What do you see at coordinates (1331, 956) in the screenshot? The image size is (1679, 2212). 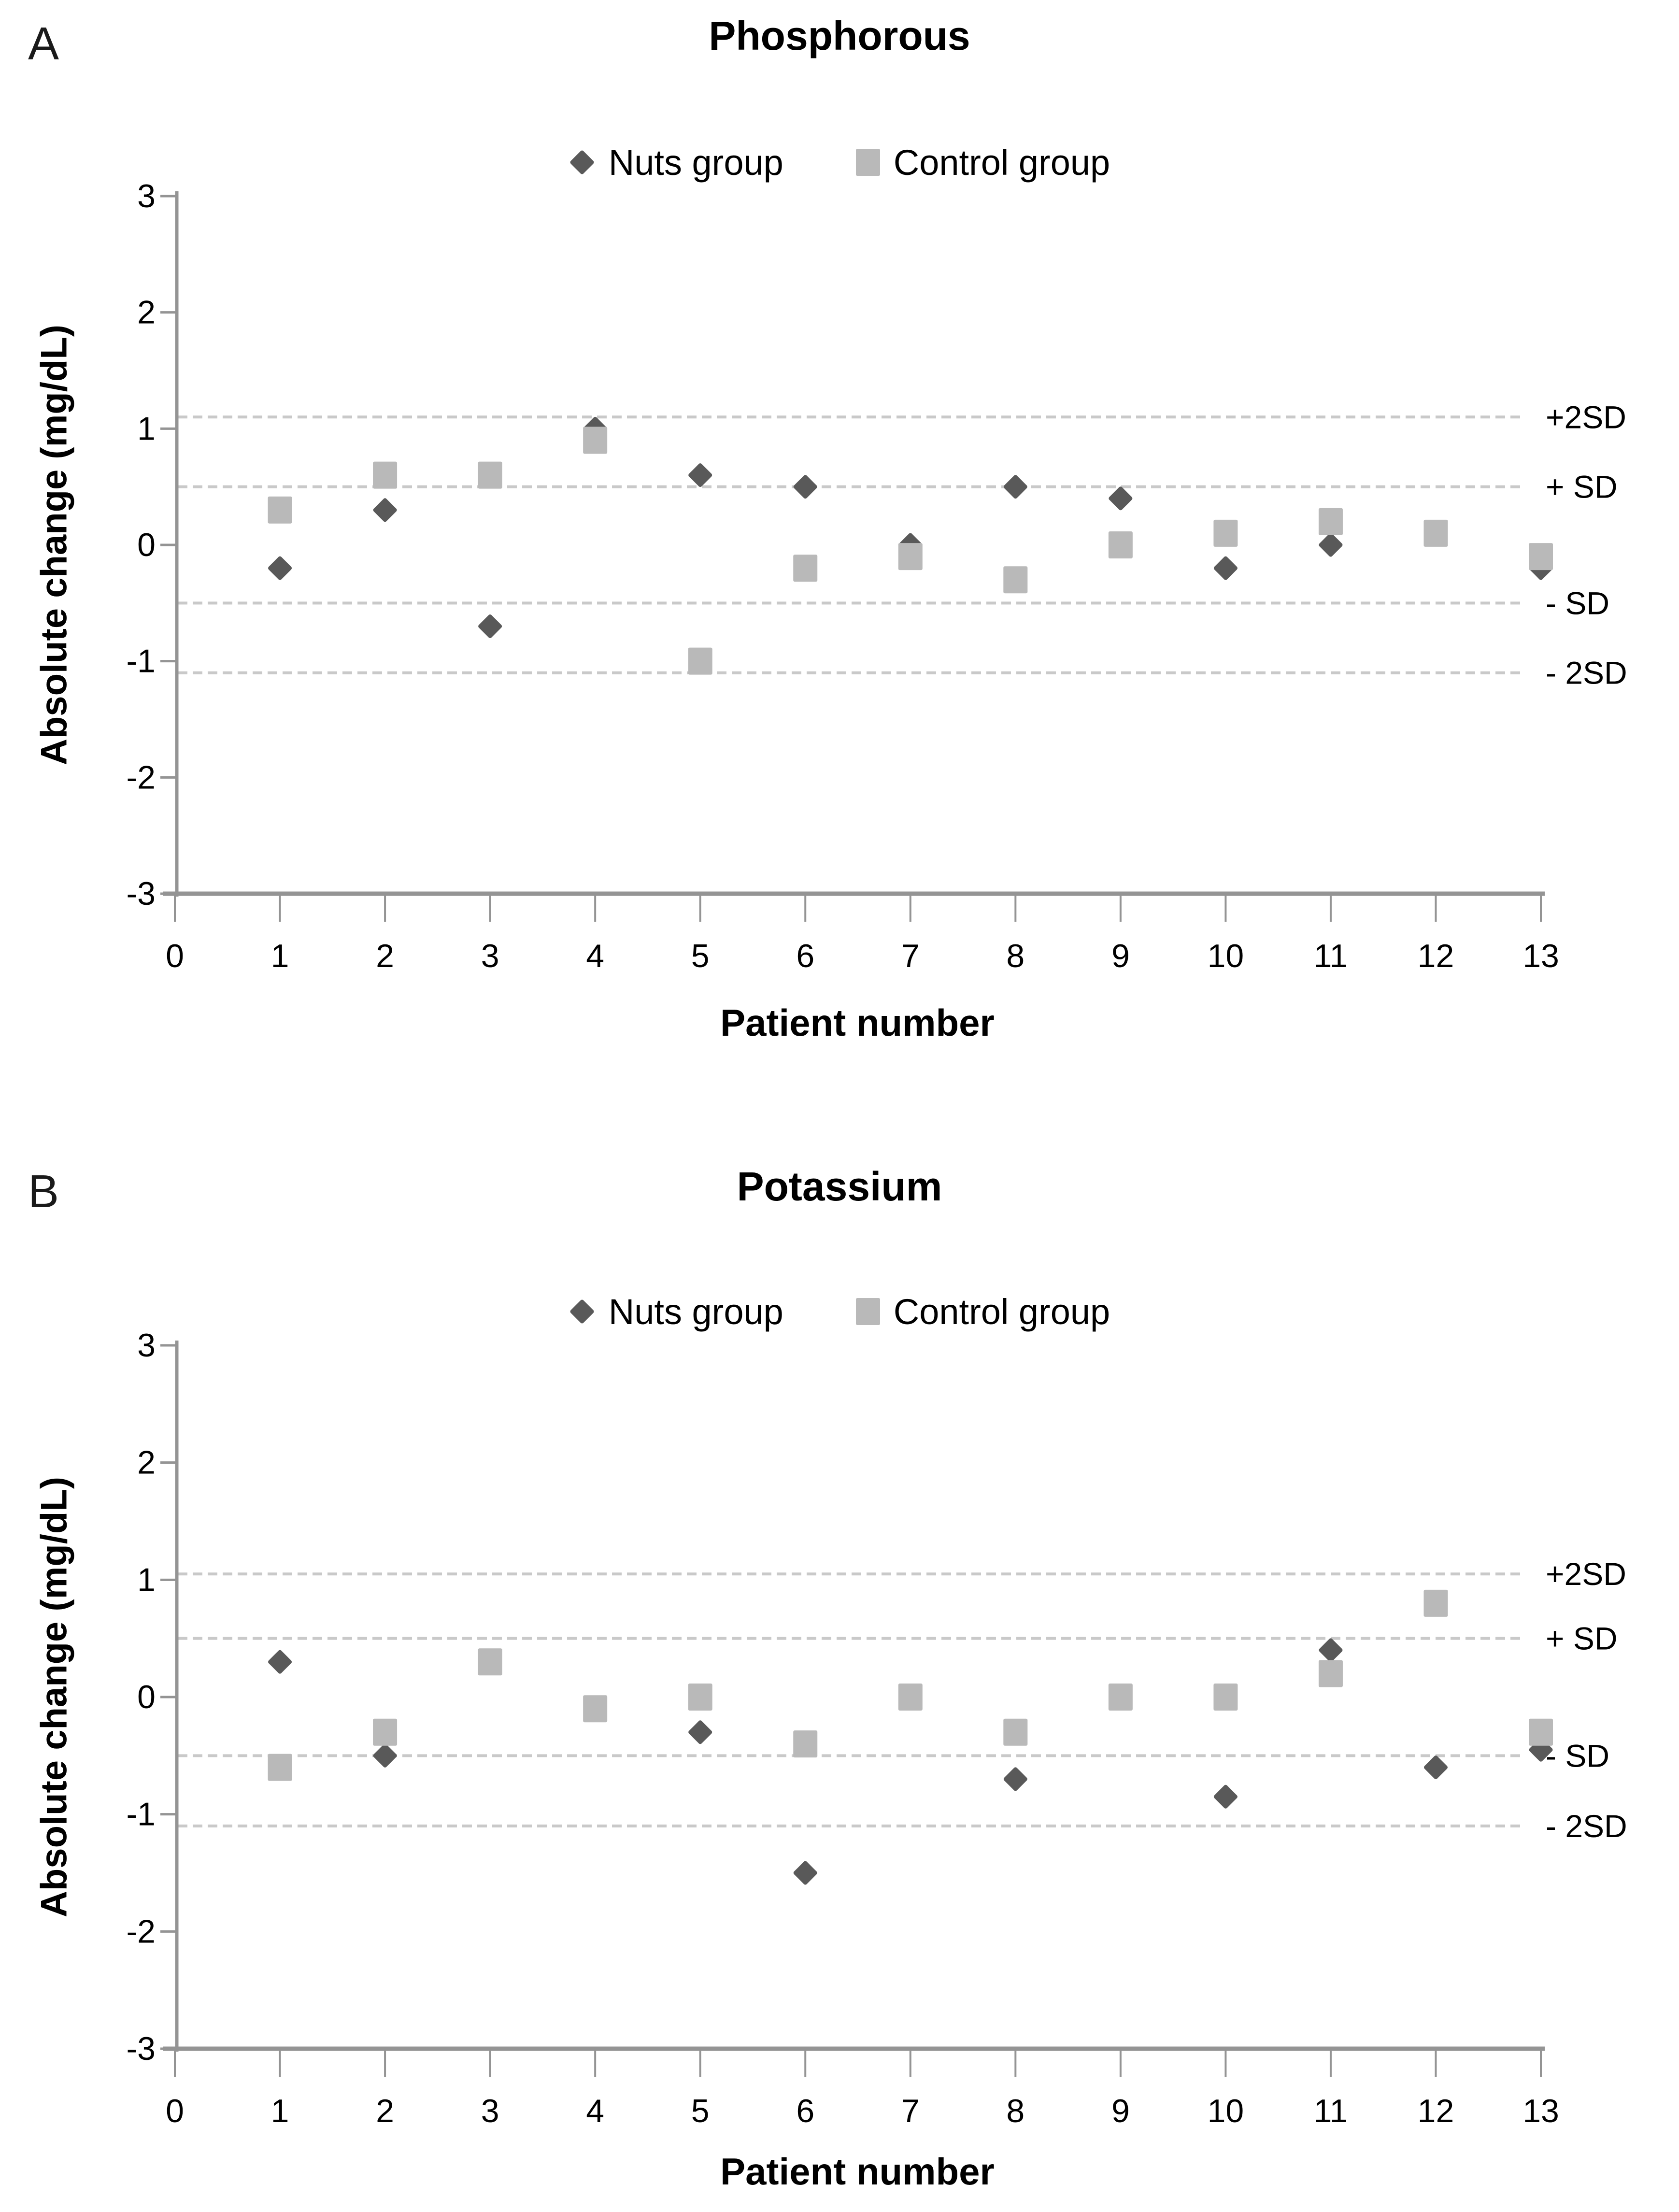 I see `x-tick-label-phosphorous-11: 11` at bounding box center [1331, 956].